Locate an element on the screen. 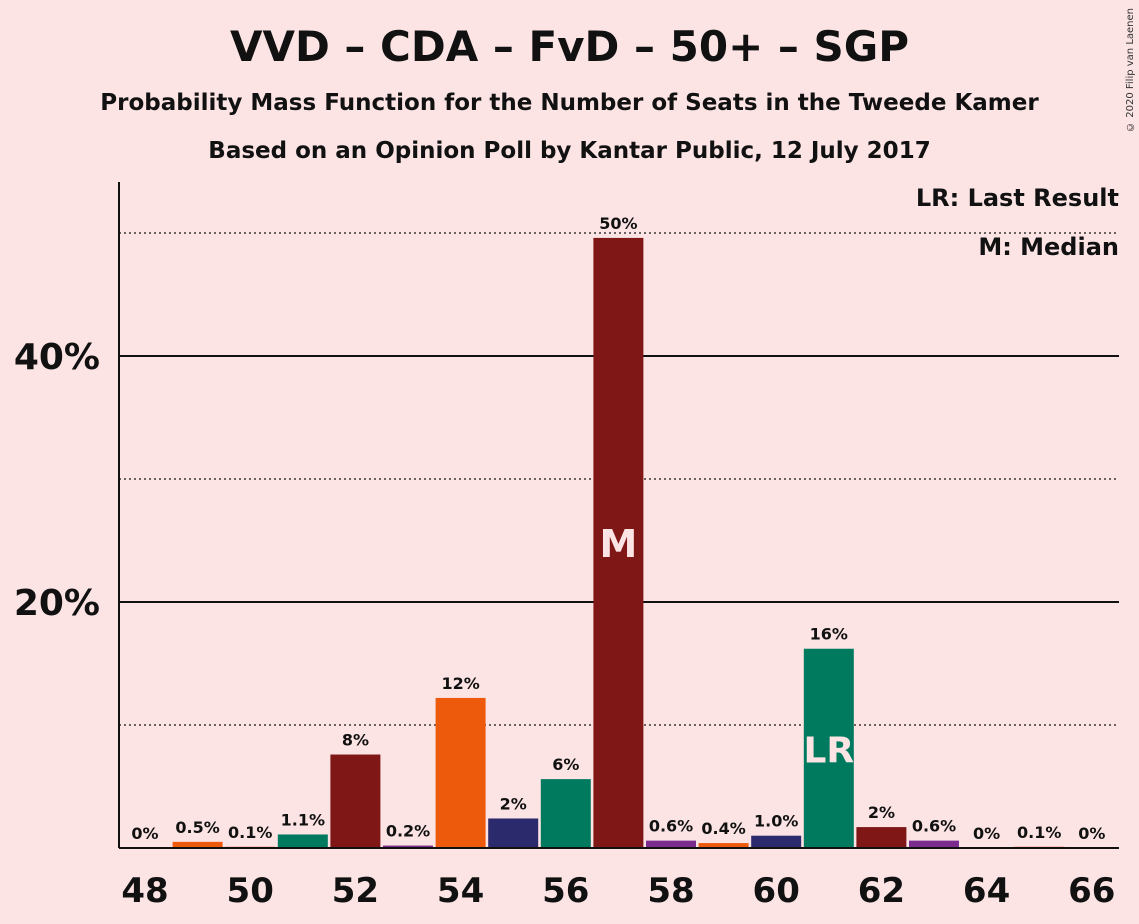  data-label-seat-48: 0% is located at coordinates (144, 833).